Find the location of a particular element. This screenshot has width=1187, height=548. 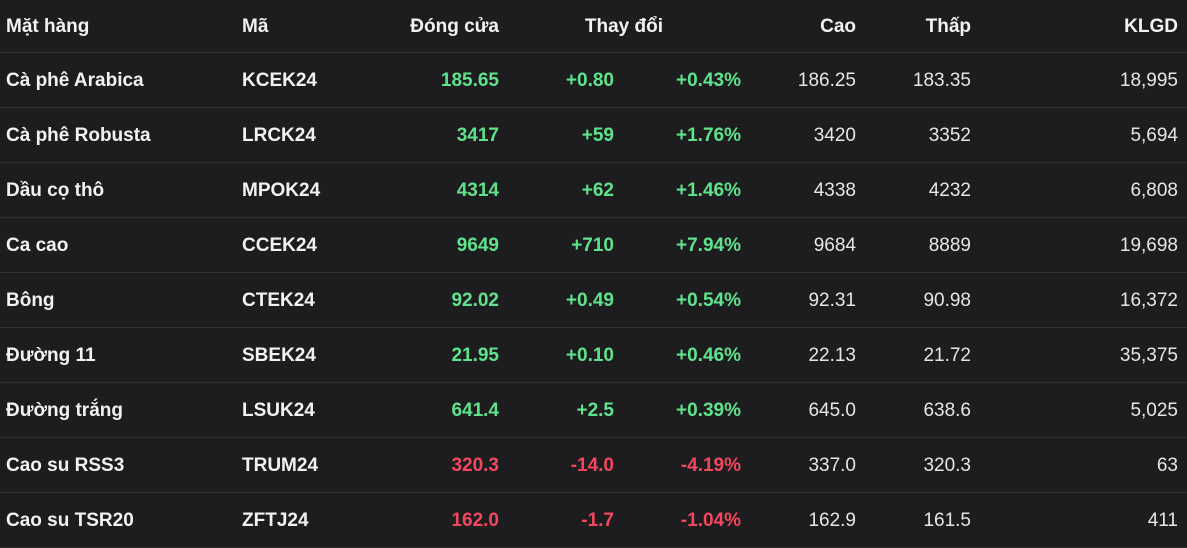

symbol: CCEK24 is located at coordinates (279, 245).